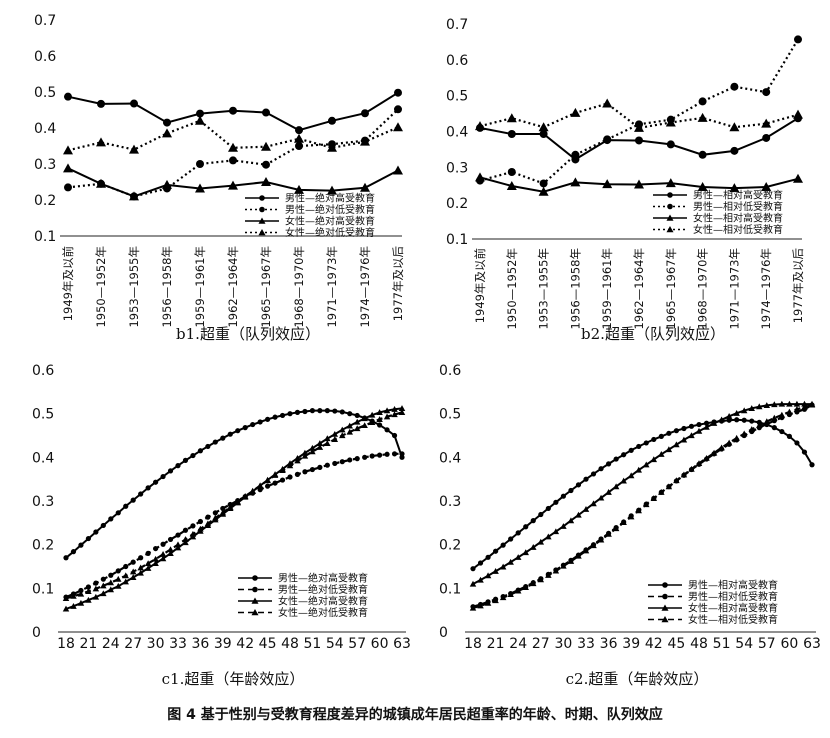 The height and width of the screenshot is (738, 830). What do you see at coordinates (299, 146) in the screenshot?
I see `chart-b1-series-1-point` at bounding box center [299, 146].